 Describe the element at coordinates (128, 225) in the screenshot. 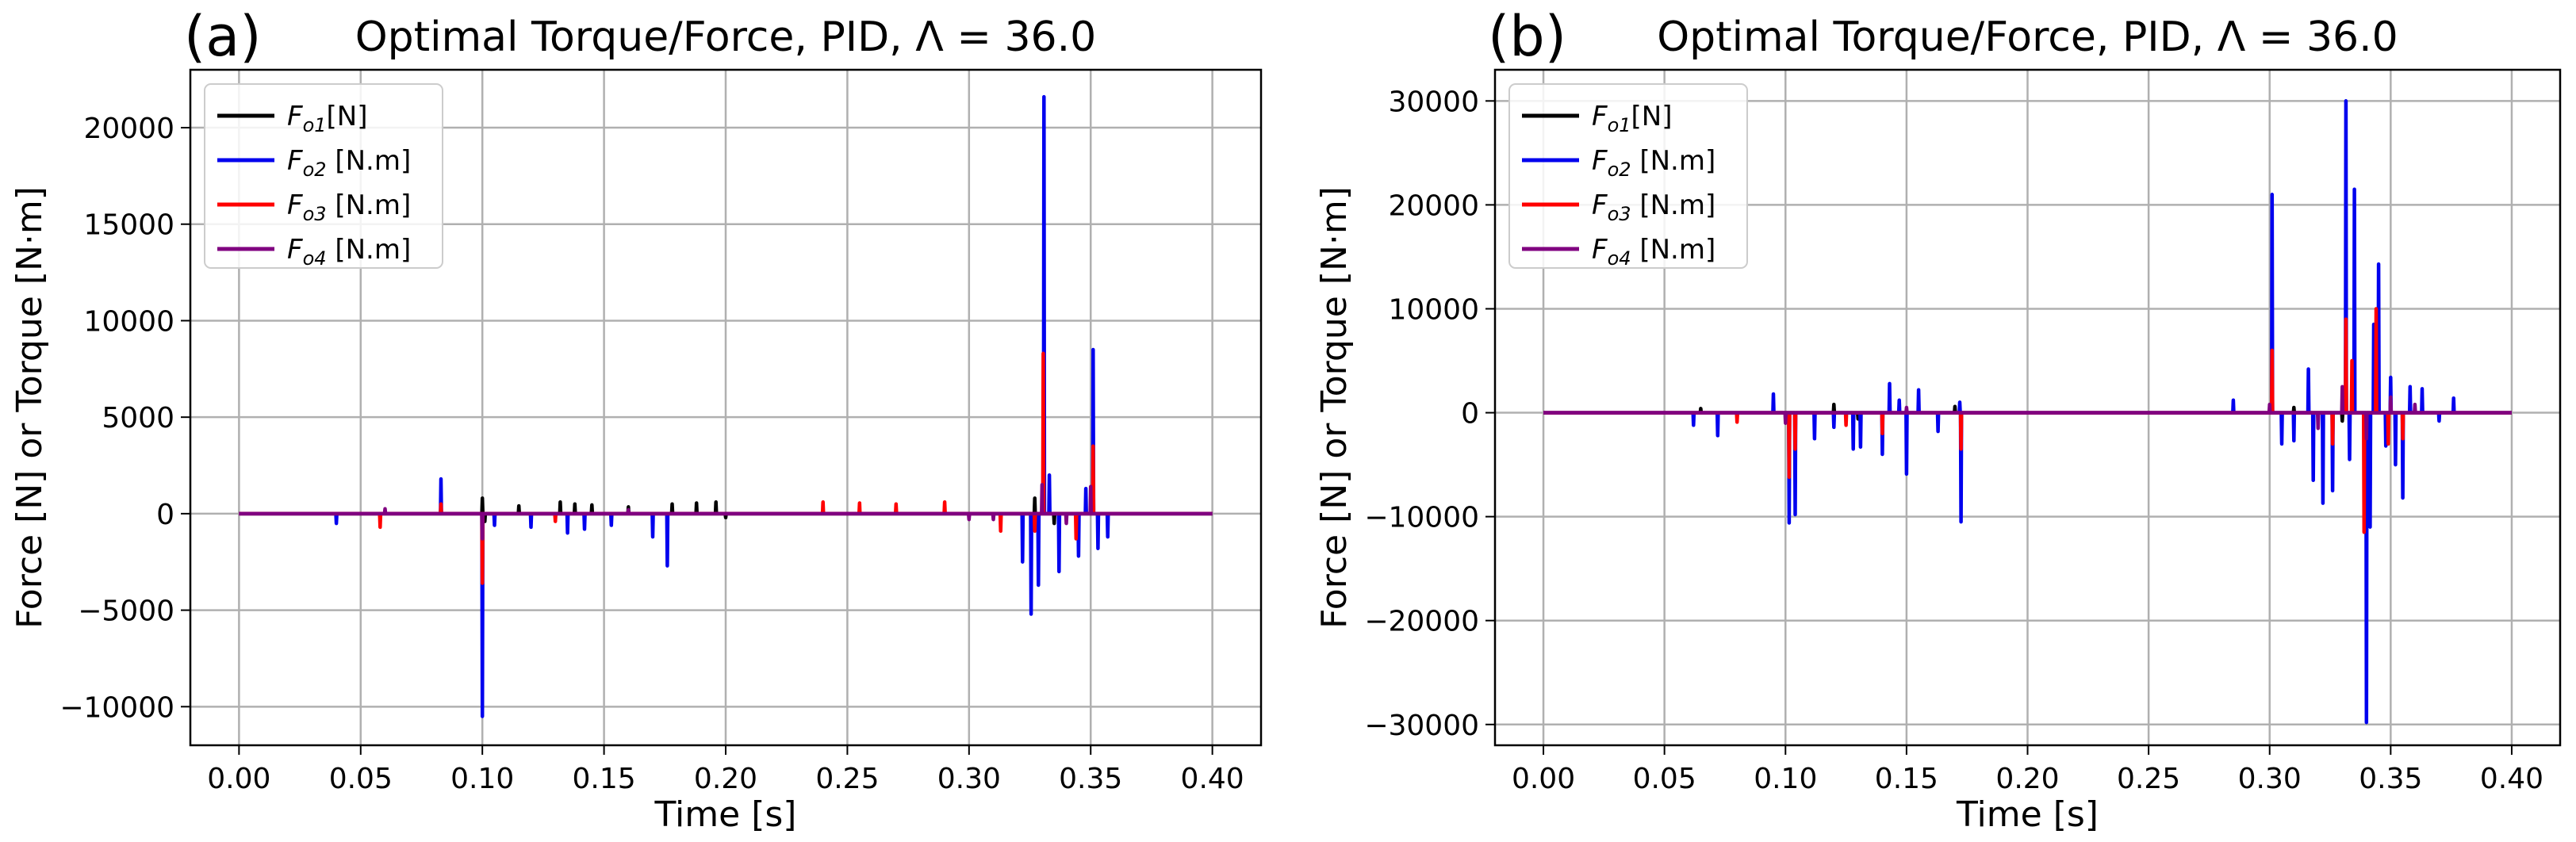

I see `y-tick-label: 15000` at that location.